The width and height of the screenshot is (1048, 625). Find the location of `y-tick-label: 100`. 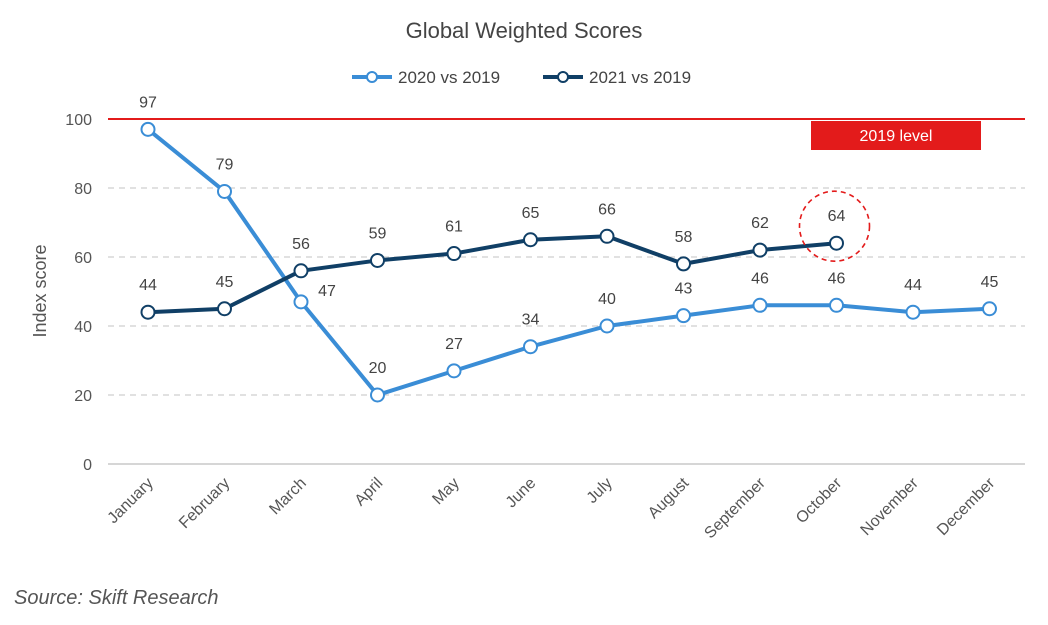

y-tick-label: 100 is located at coordinates (78, 120).